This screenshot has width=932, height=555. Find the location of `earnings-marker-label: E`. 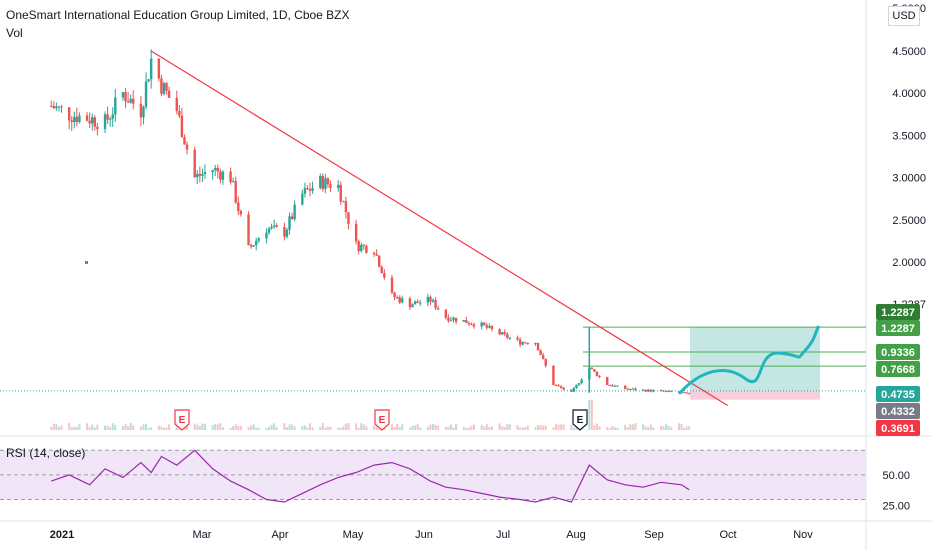

earnings-marker-label: E is located at coordinates (182, 420).